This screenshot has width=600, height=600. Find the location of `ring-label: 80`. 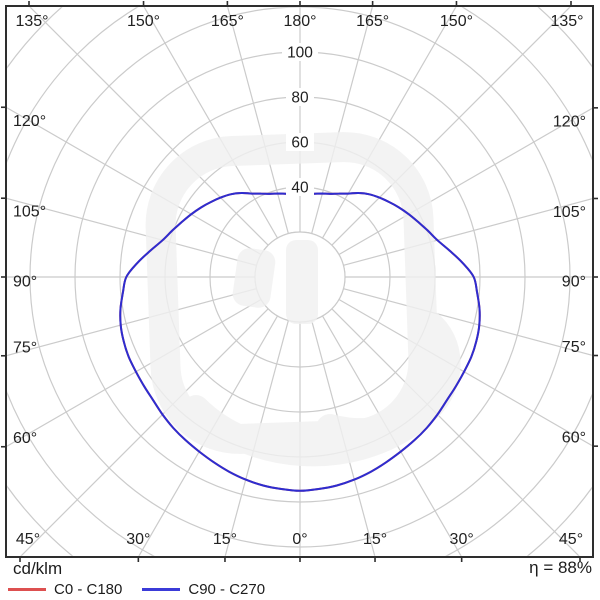

ring-label: 80 is located at coordinates (300, 98).